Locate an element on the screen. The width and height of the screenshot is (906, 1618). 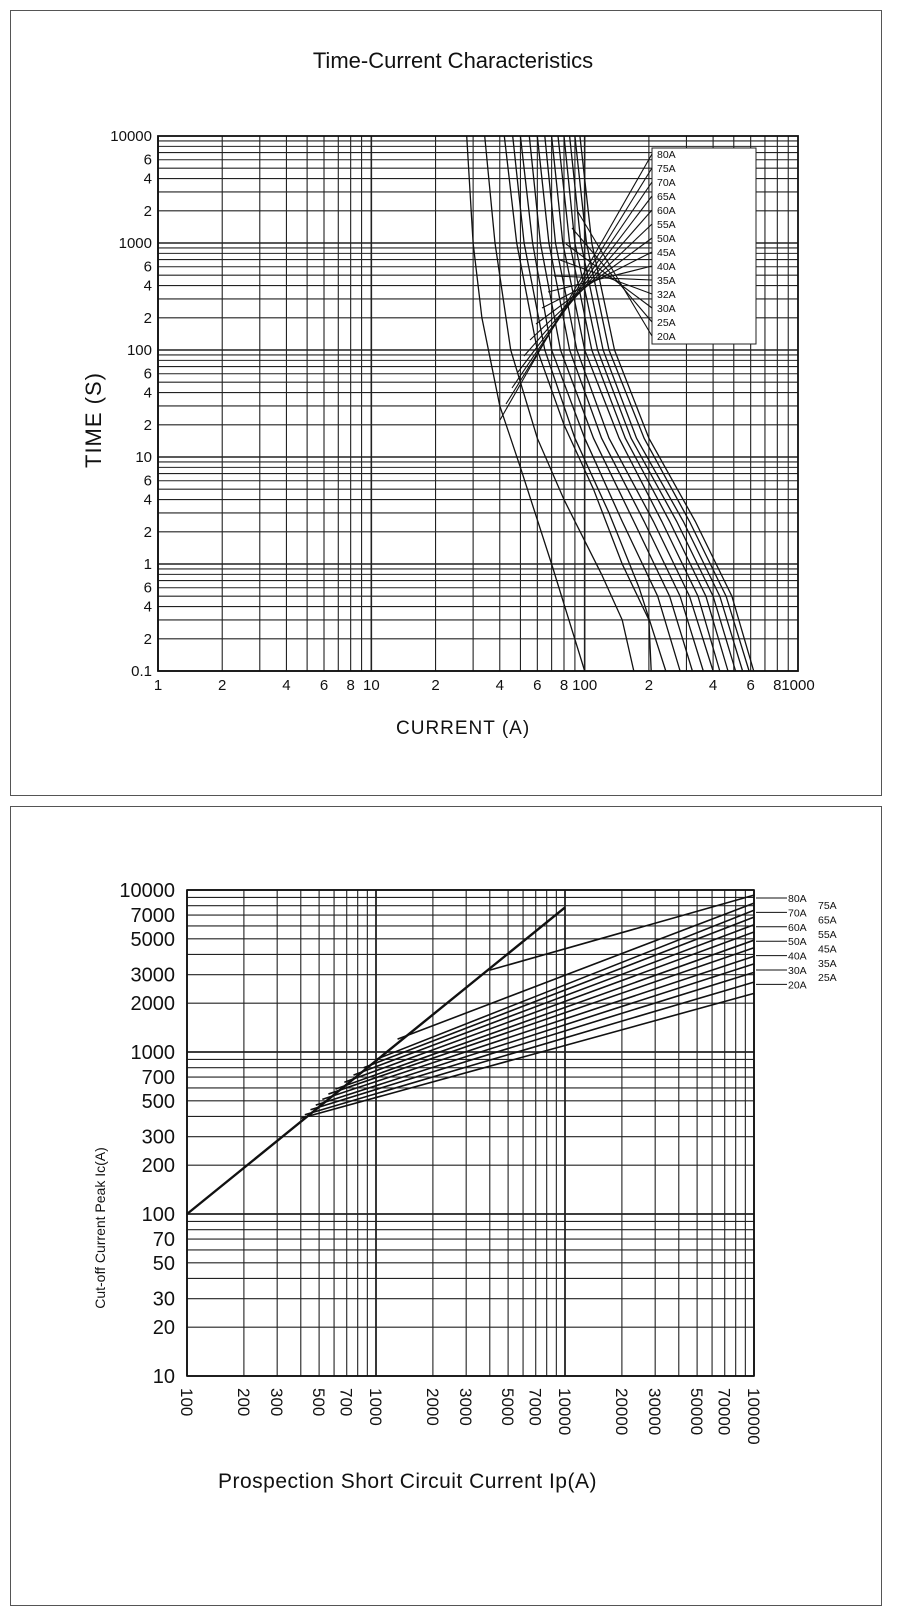
legend-leader-60A is located at coordinates (588, 283).